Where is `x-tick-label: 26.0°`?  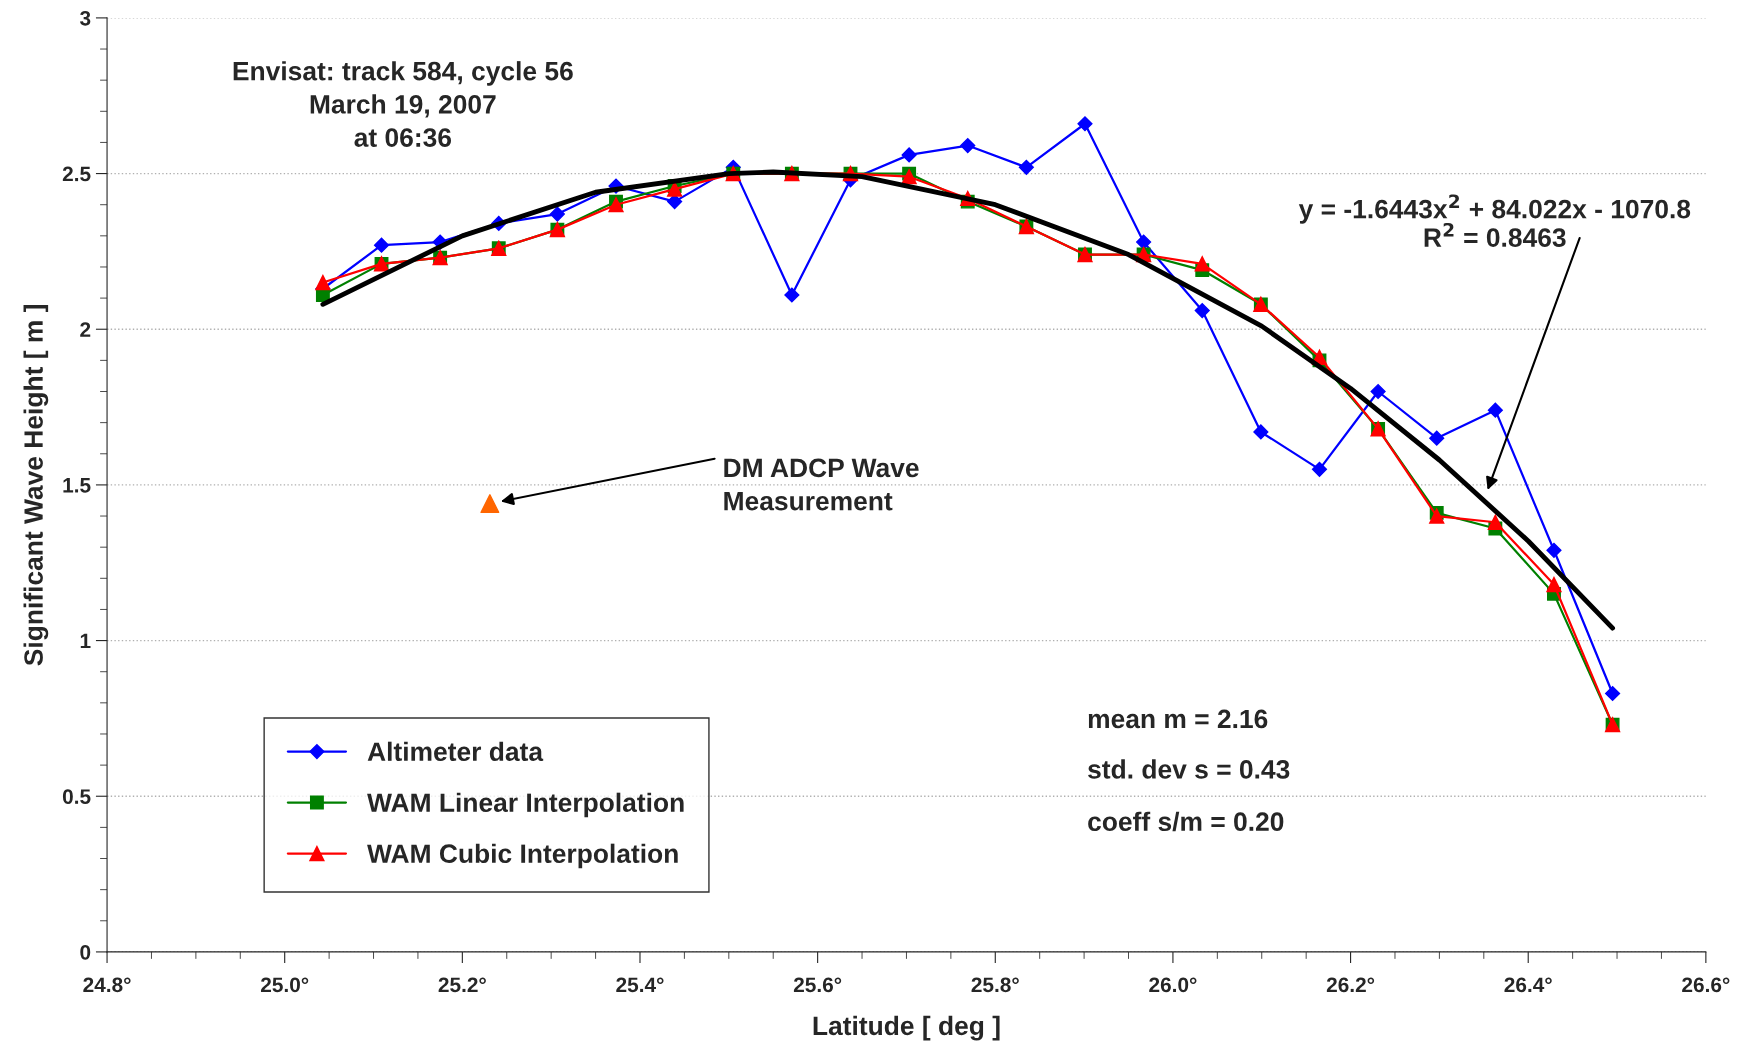 x-tick-label: 26.0° is located at coordinates (1173, 985).